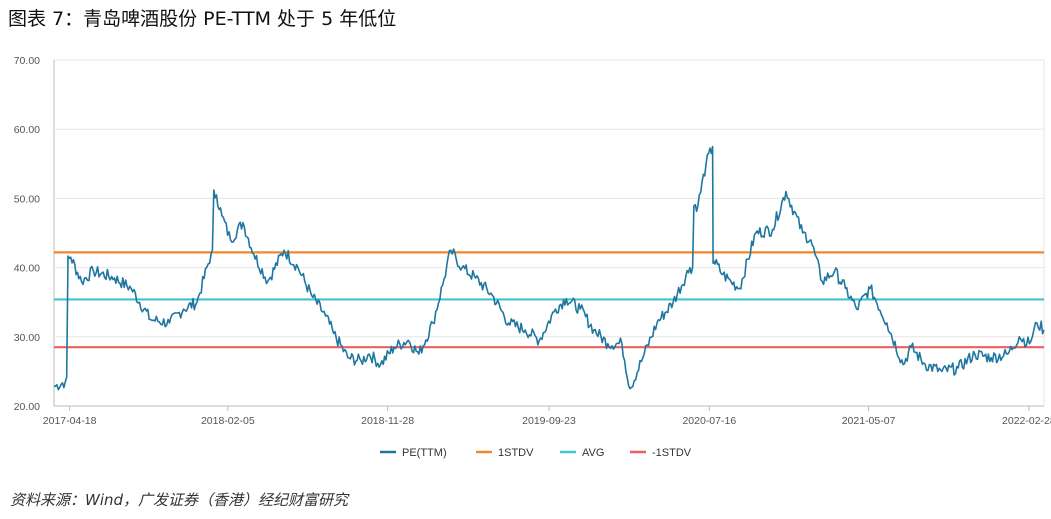 The image size is (1051, 519). What do you see at coordinates (228, 421) in the screenshot?
I see `x-tick-label: 2018-02-05` at bounding box center [228, 421].